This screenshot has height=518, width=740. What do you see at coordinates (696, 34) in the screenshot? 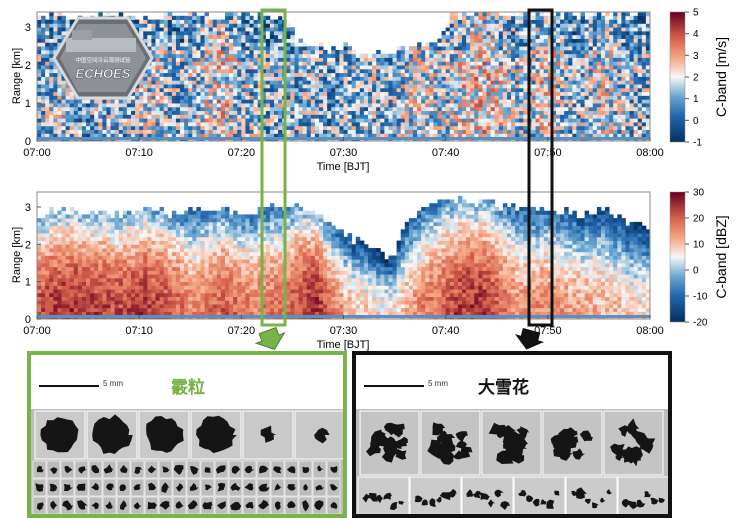
I see `colorbar-tick-label: 4` at bounding box center [696, 34].